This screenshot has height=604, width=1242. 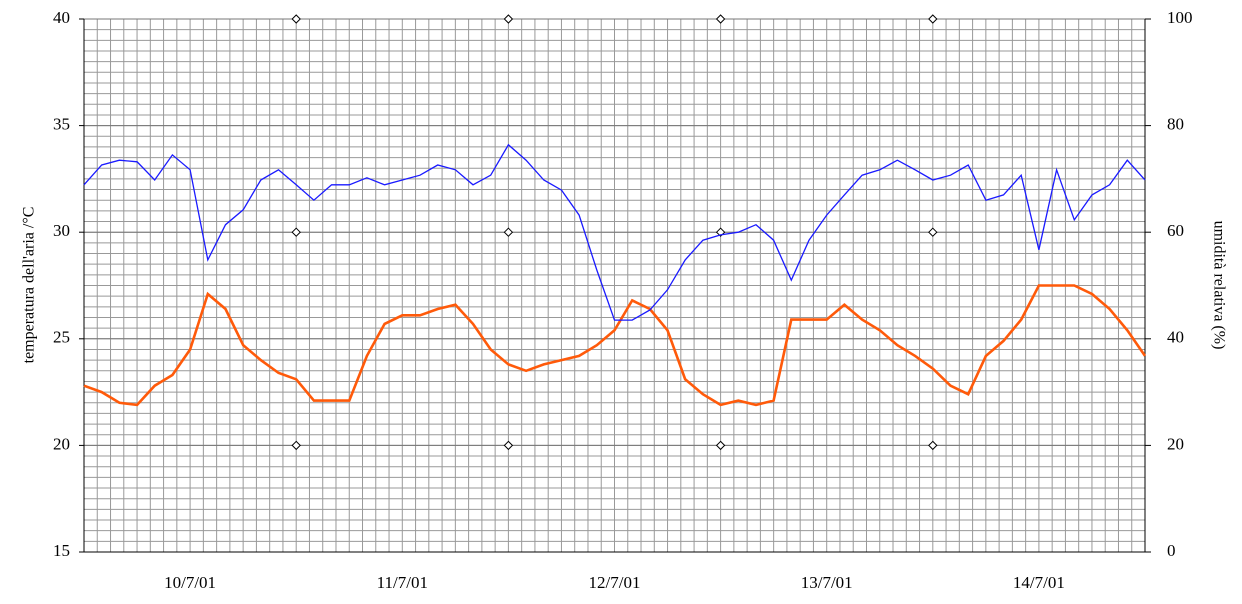 I want to click on y2-tick-label: 20, so click(x=1175, y=443).